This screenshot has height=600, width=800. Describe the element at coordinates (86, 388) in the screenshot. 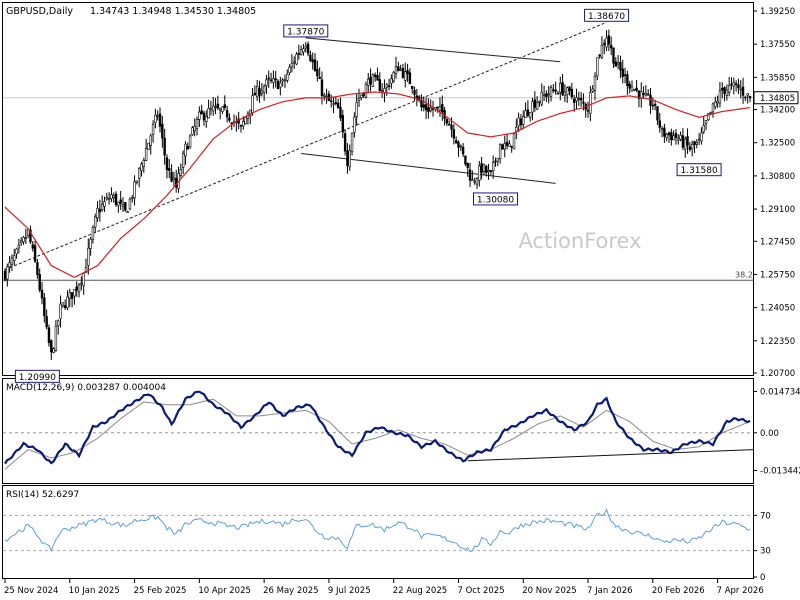

I see `macd-label: MACD(12,26,9) 0.003287 0.004004` at that location.